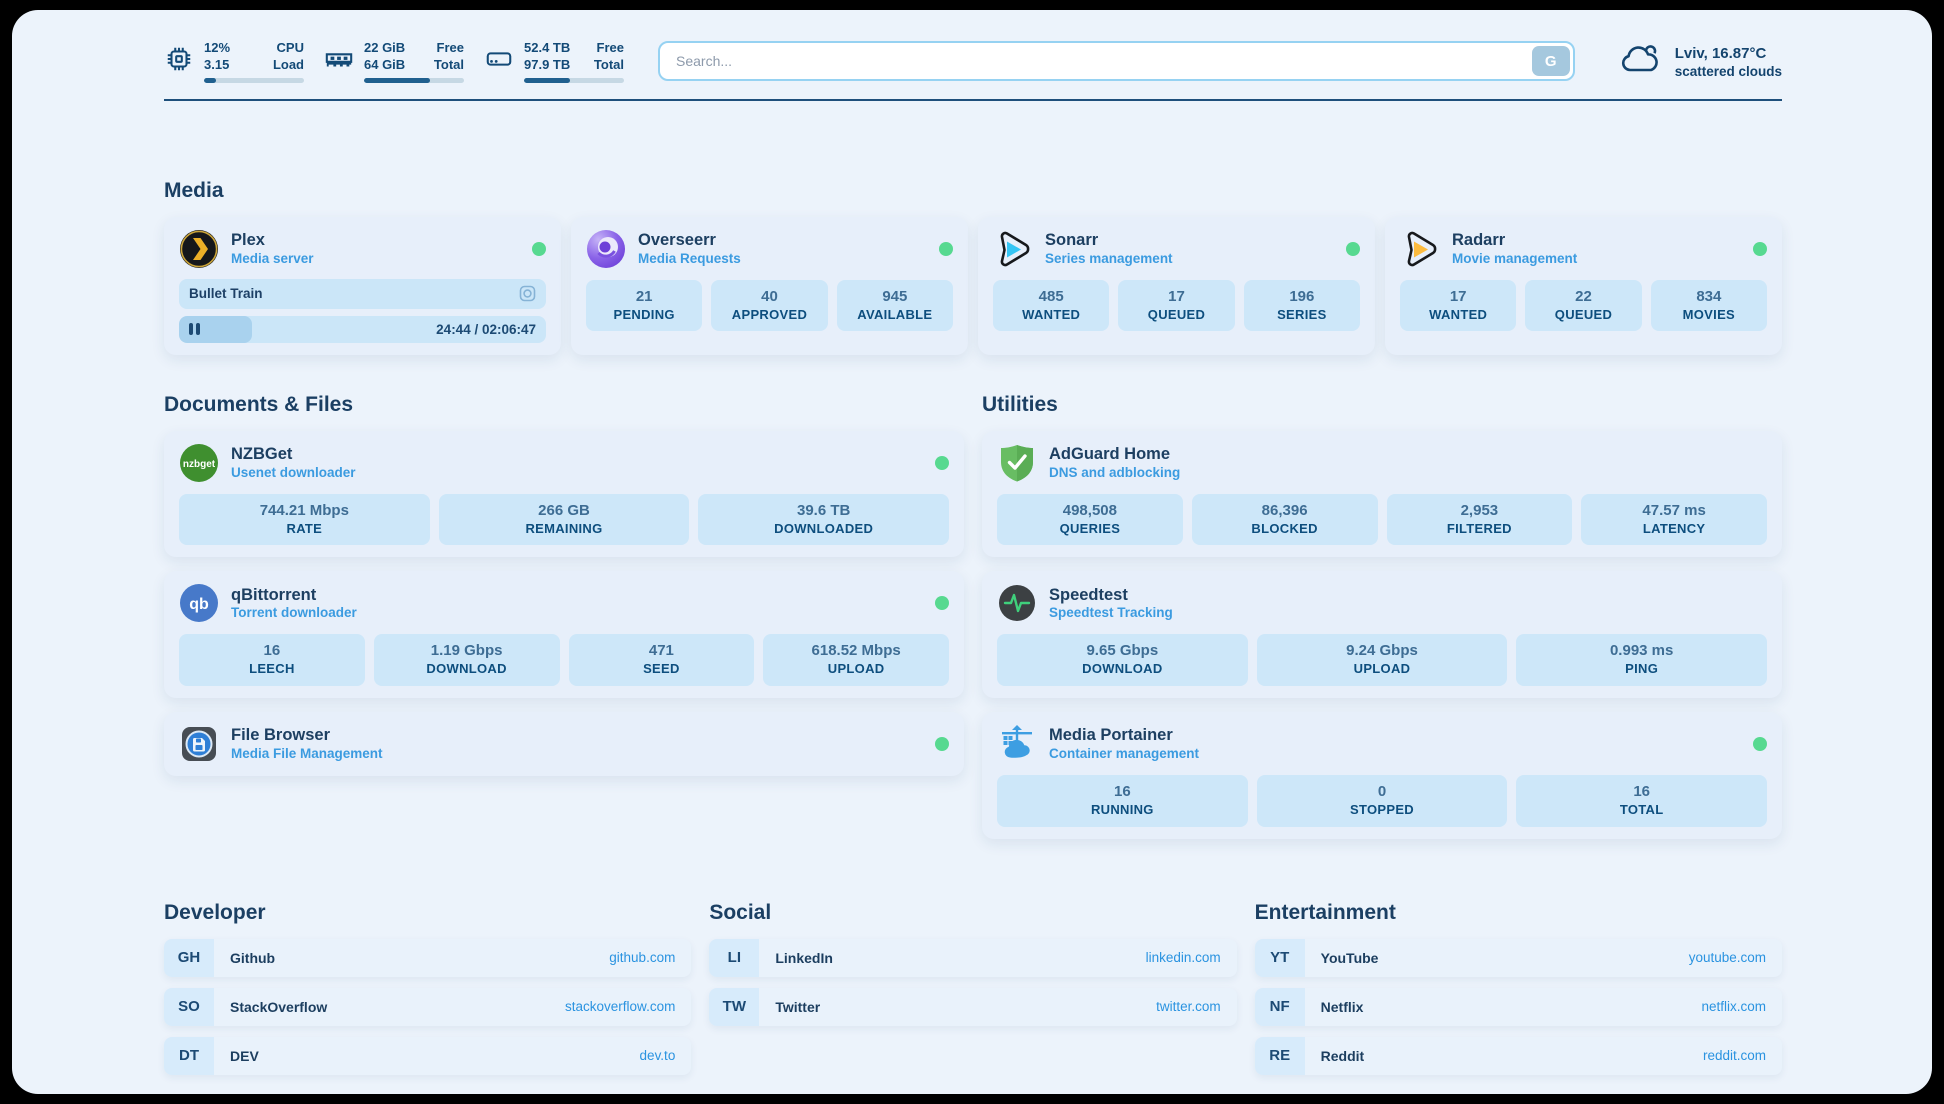  What do you see at coordinates (1090, 519) in the screenshot?
I see `stat-tile: 498,508 QUERIES` at bounding box center [1090, 519].